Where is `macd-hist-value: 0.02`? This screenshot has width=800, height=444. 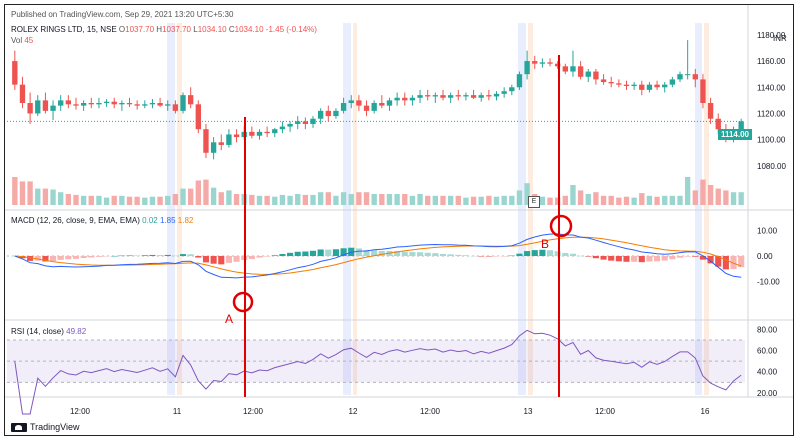 macd-hist-value: 0.02 is located at coordinates (150, 220).